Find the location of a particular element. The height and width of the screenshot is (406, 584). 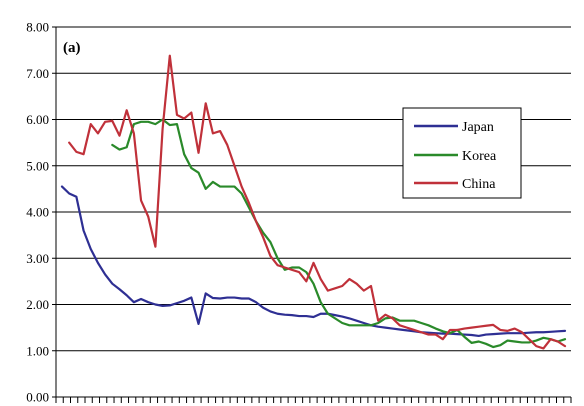

y-tick-label: 6.00 is located at coordinates (37, 119).